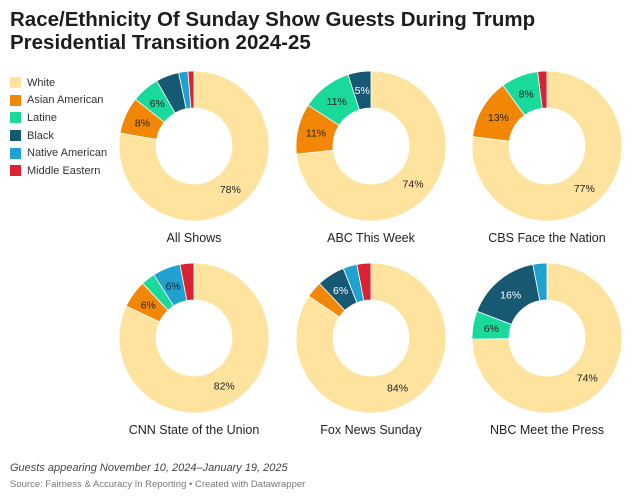 This screenshot has height=500, width=640. I want to click on legend-item-latine: Latine, so click(58, 118).